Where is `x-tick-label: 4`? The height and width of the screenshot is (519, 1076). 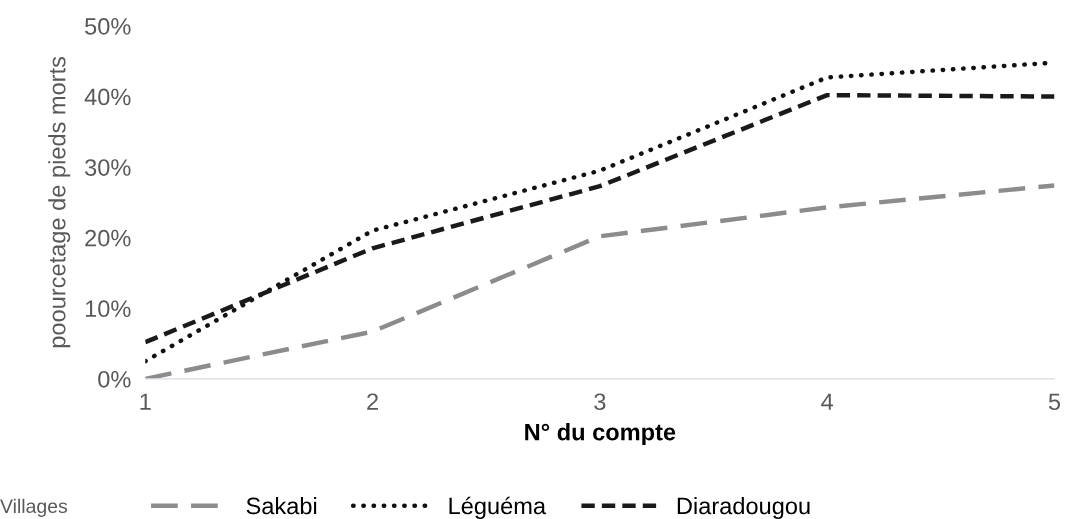 x-tick-label: 4 is located at coordinates (827, 401).